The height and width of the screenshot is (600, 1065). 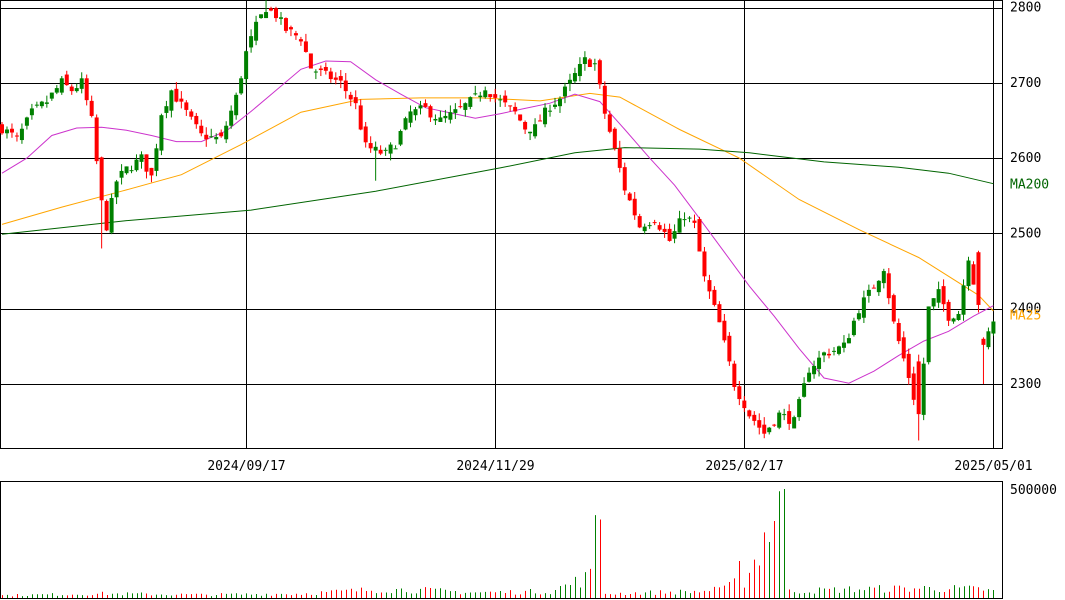 I want to click on price-tick-label: 2500, so click(x=1025, y=233).